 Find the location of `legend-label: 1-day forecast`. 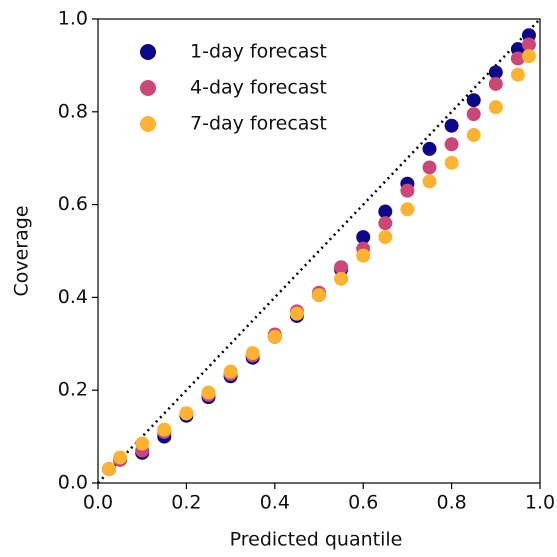

legend-label: 1-day forecast is located at coordinates (258, 52).